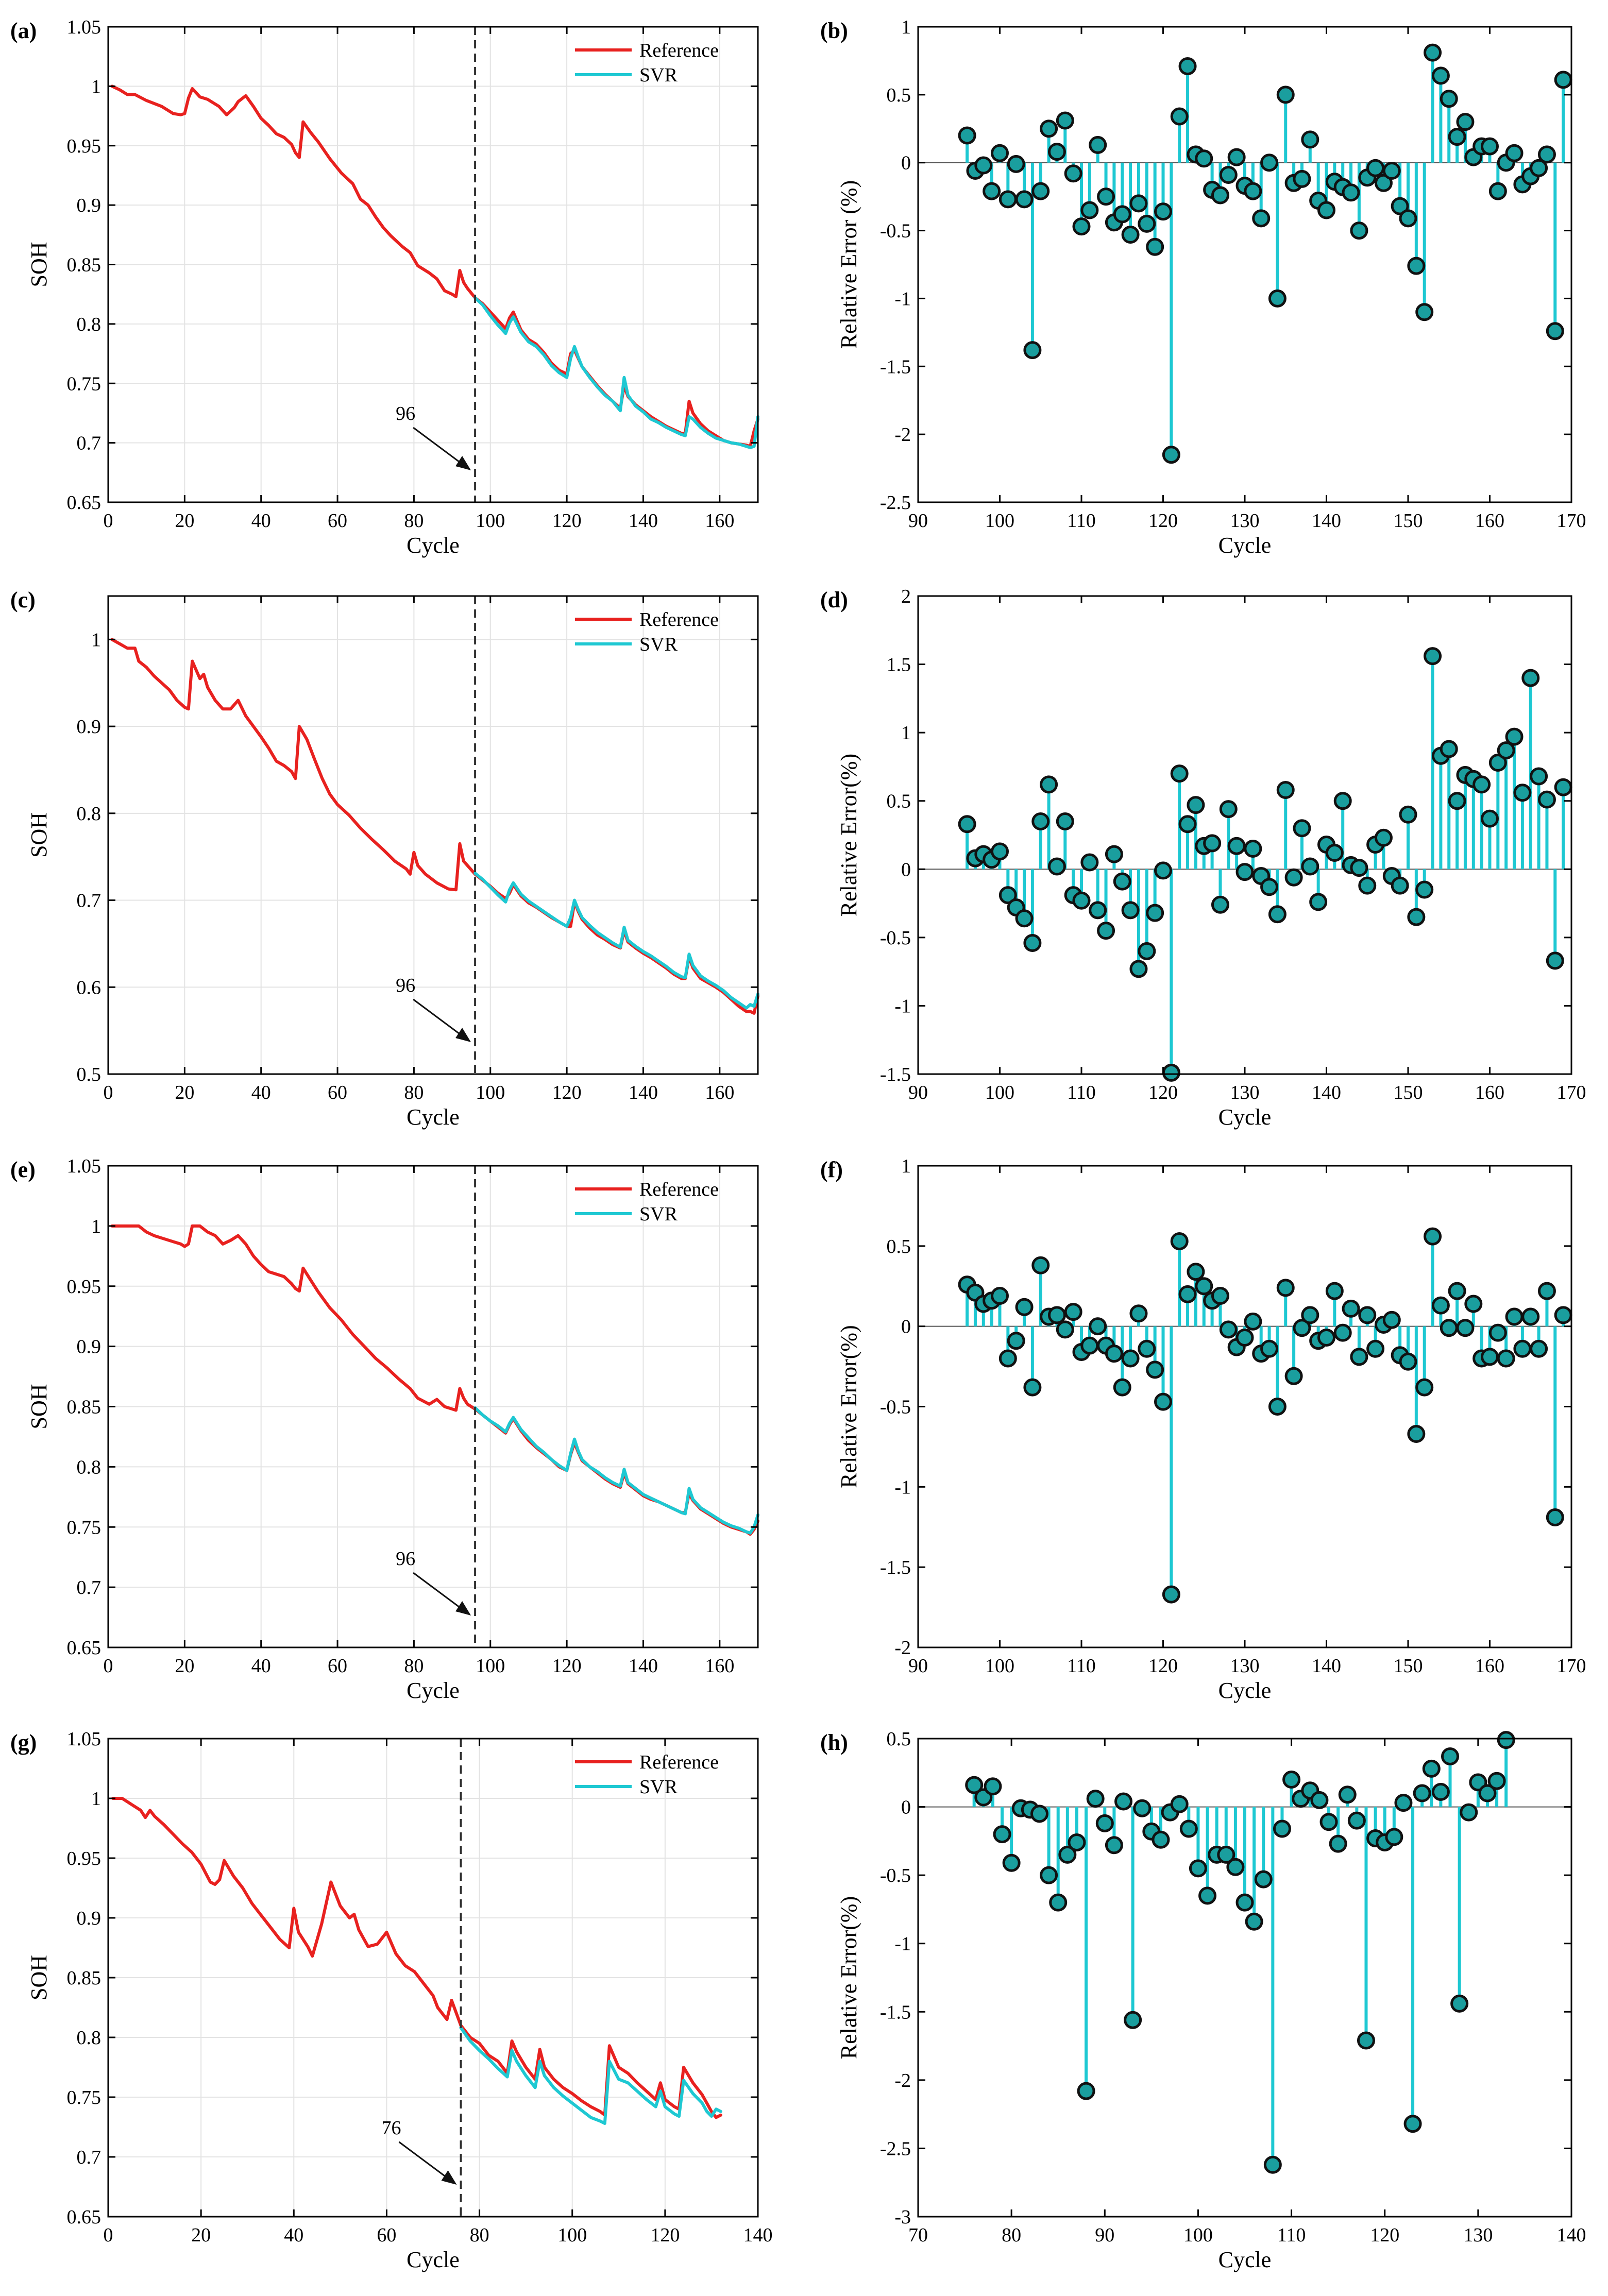 The image size is (1608, 2296). Describe the element at coordinates (89, 814) in the screenshot. I see `y-tick-label: 0.8` at that location.